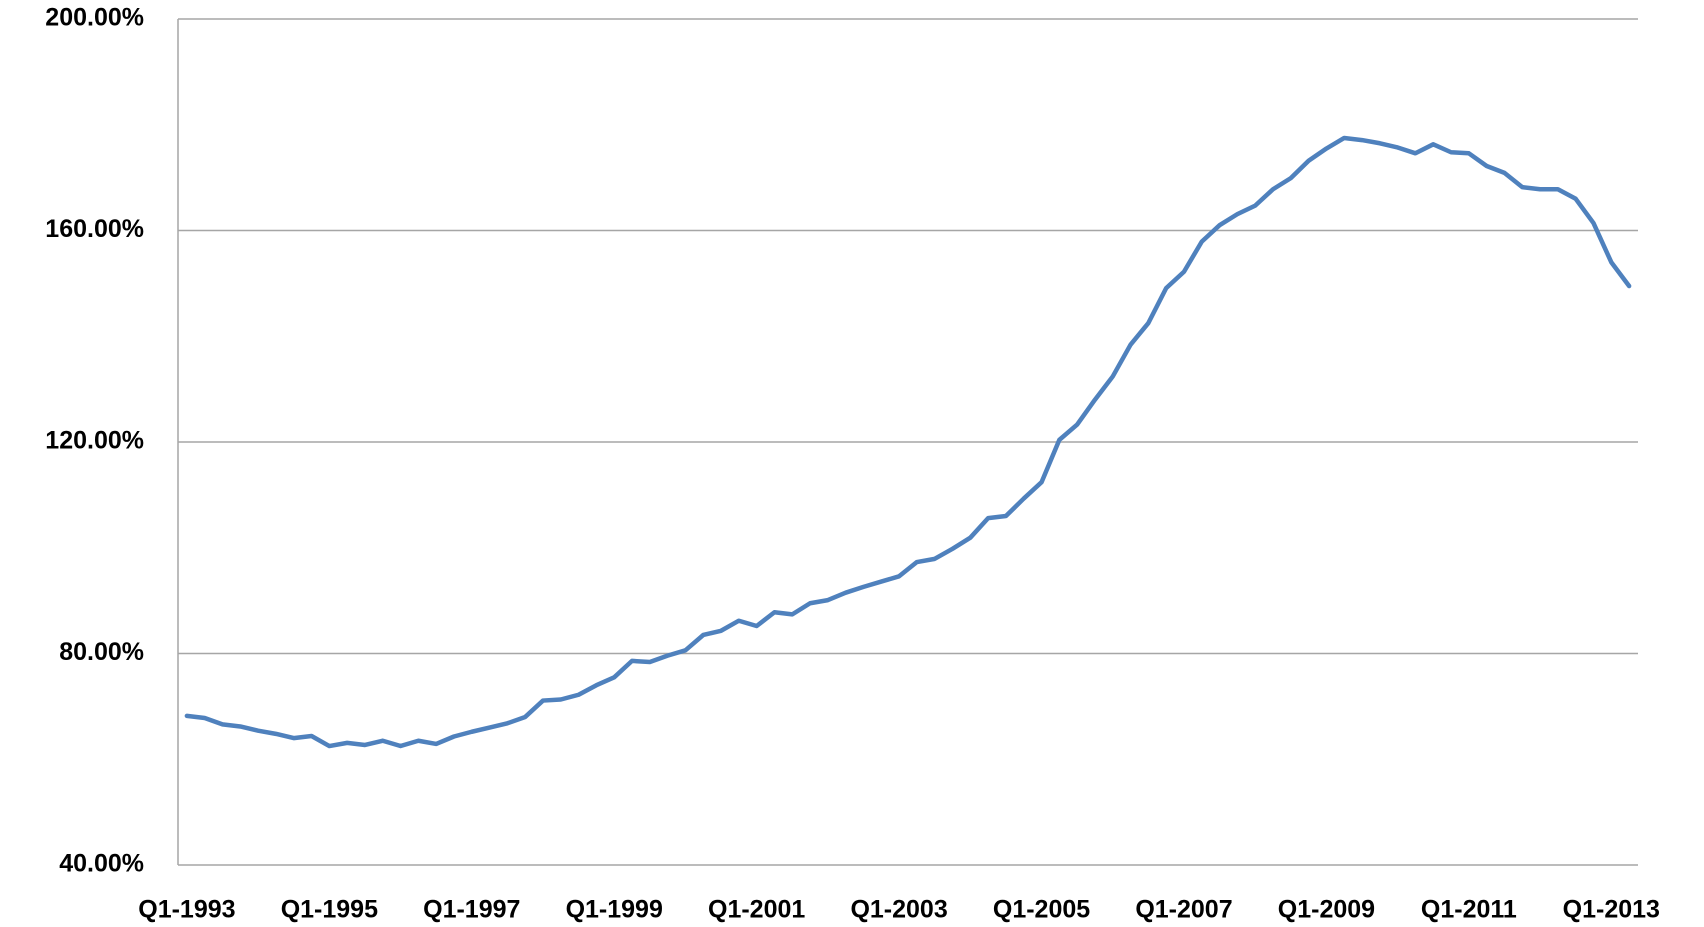 This screenshot has height=927, width=1704. Describe the element at coordinates (101, 864) in the screenshot. I see `y-tick-label: 40.00%` at that location.